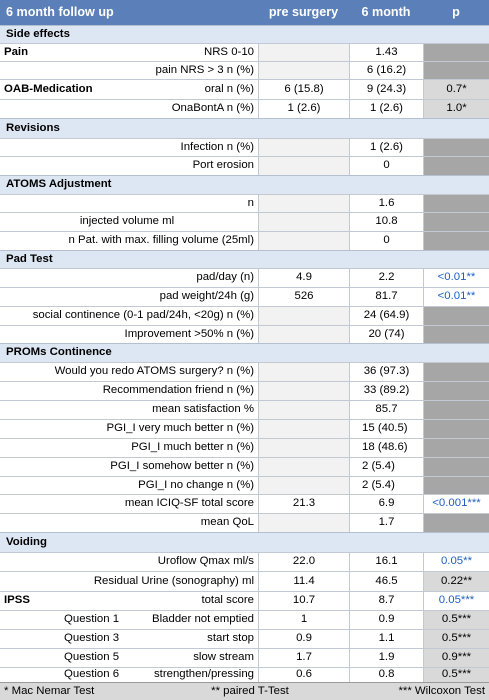  What do you see at coordinates (203, 409) in the screenshot?
I see `row-label: mean satisfaction %` at bounding box center [203, 409].